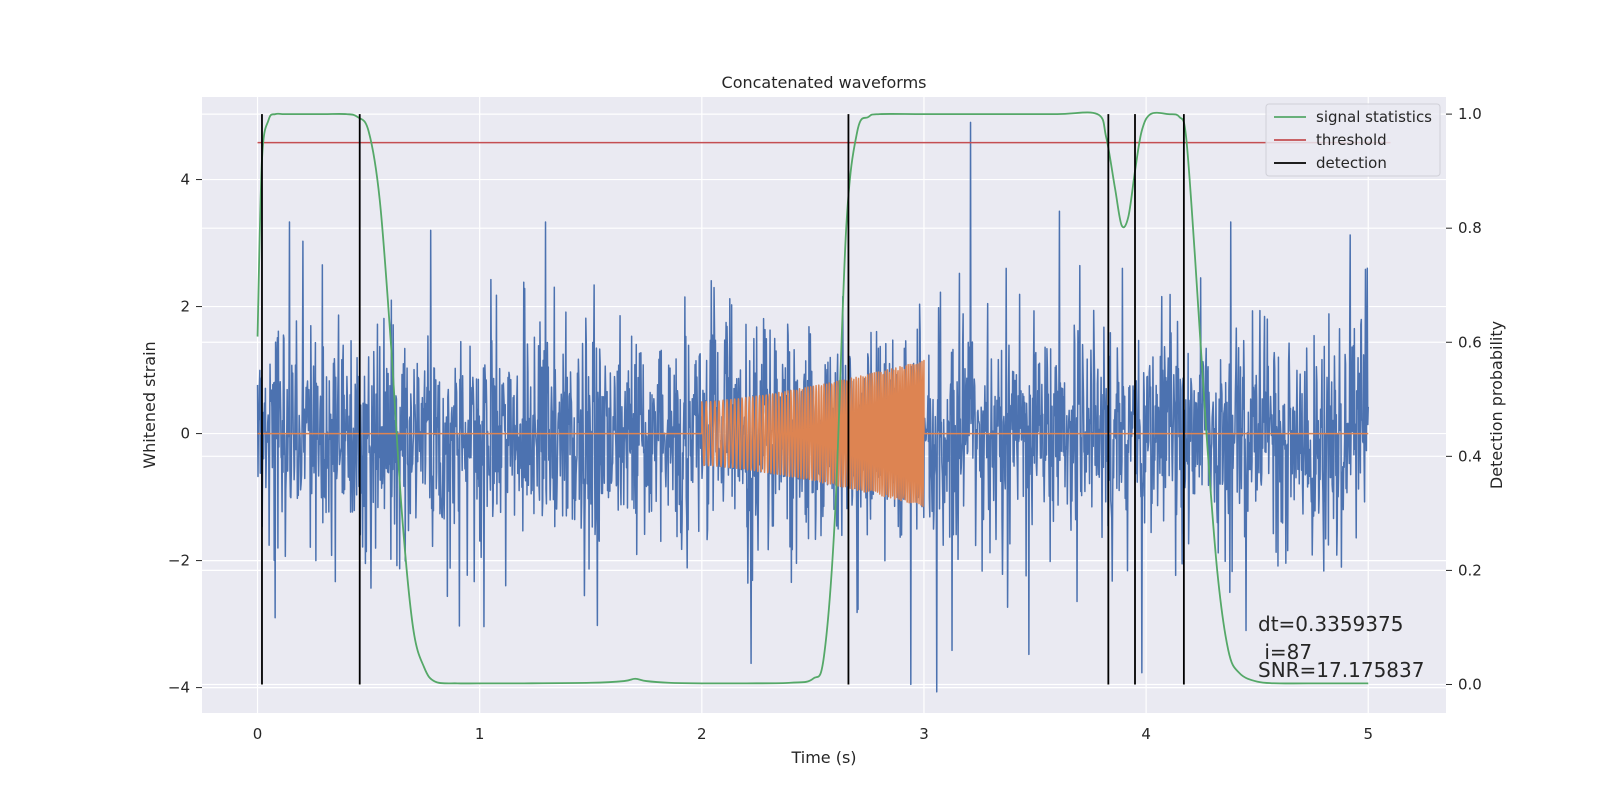 Image resolution: width=1600 pixels, height=800 pixels. I want to click on y2-tick-label: 1.0, so click(1470, 114).